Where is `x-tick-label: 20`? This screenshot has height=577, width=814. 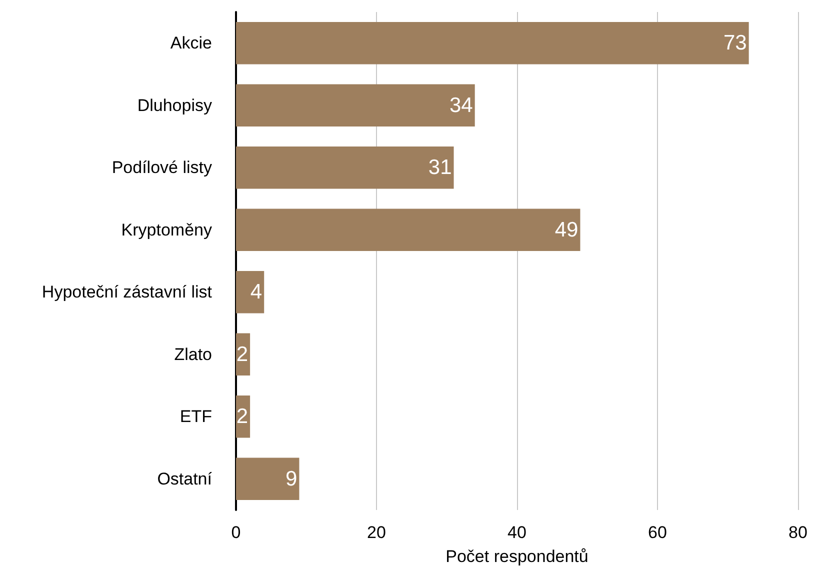
x-tick-label: 20 is located at coordinates (376, 532).